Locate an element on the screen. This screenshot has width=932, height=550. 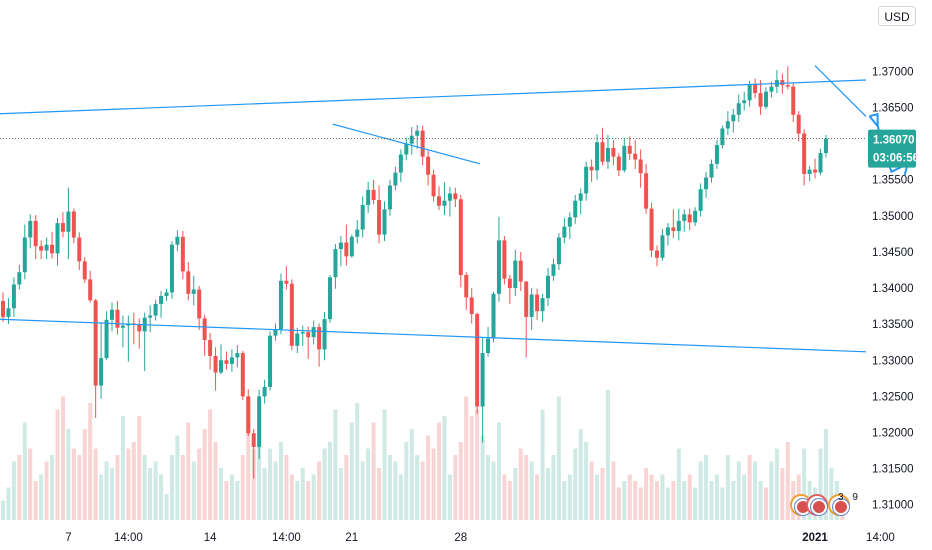
projection-peak is located at coordinates (874, 119).